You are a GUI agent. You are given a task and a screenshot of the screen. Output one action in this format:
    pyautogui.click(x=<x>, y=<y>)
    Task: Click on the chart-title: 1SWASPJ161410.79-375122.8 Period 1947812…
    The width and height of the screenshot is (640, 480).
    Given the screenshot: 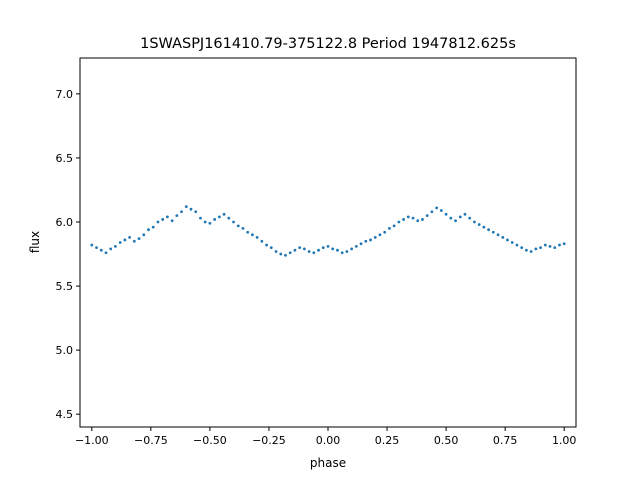 What is the action you would take?
    pyautogui.click(x=328, y=44)
    